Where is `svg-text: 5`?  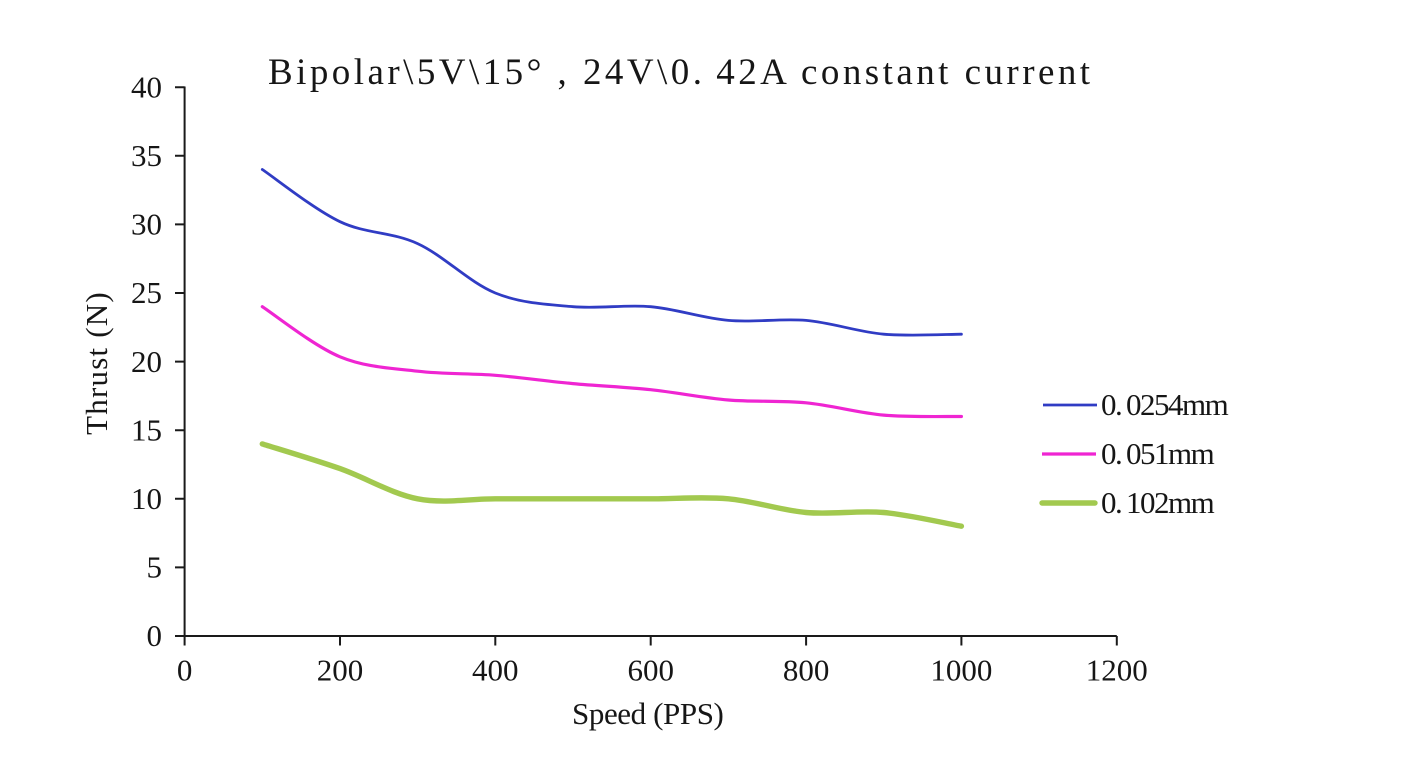 svg-text: 5 is located at coordinates (155, 567).